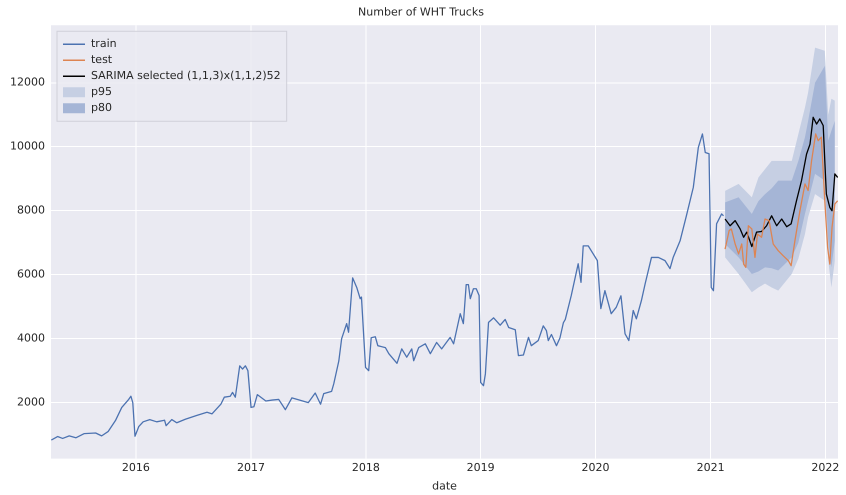  I want to click on legend-label: p80, so click(101, 107).